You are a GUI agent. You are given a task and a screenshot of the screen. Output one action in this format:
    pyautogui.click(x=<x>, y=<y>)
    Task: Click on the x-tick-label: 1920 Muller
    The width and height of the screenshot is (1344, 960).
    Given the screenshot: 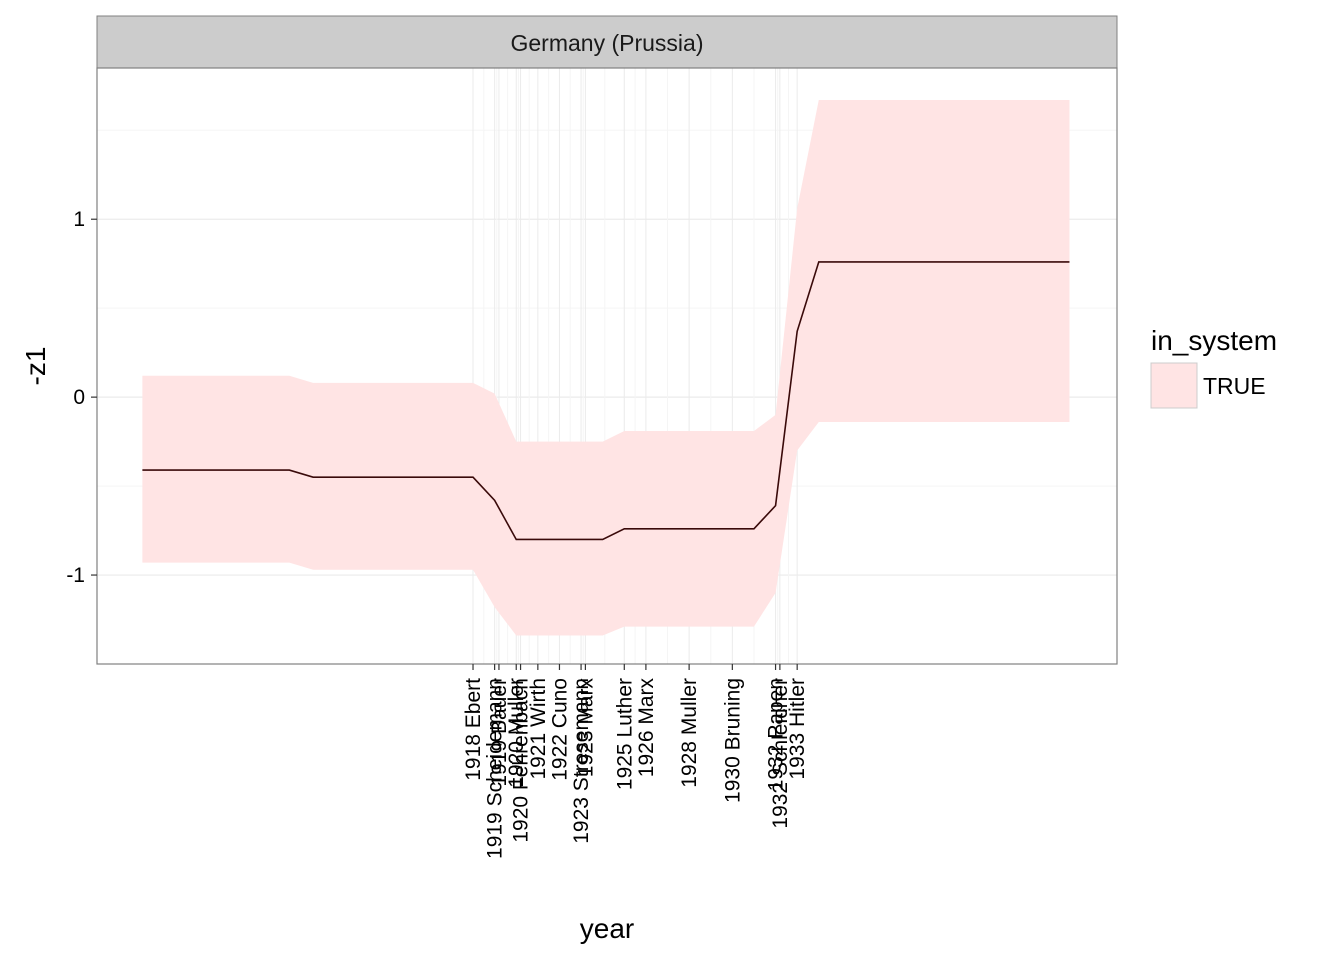 What is the action you would take?
    pyautogui.click(x=516, y=733)
    